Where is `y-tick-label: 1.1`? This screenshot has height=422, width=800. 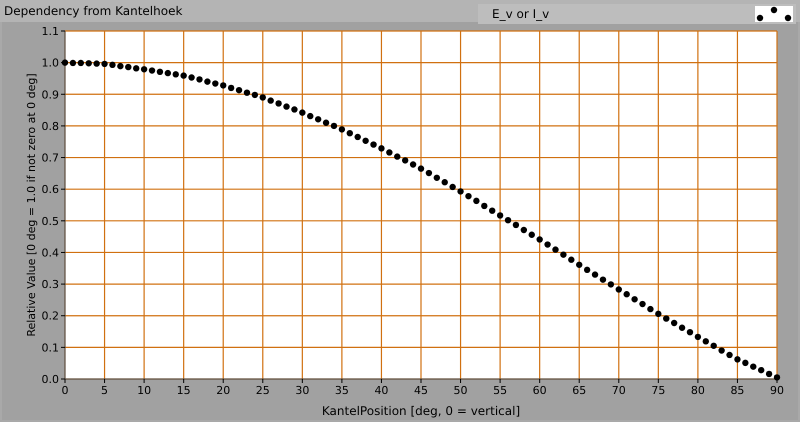 y-tick-label: 1.1 is located at coordinates (50, 31).